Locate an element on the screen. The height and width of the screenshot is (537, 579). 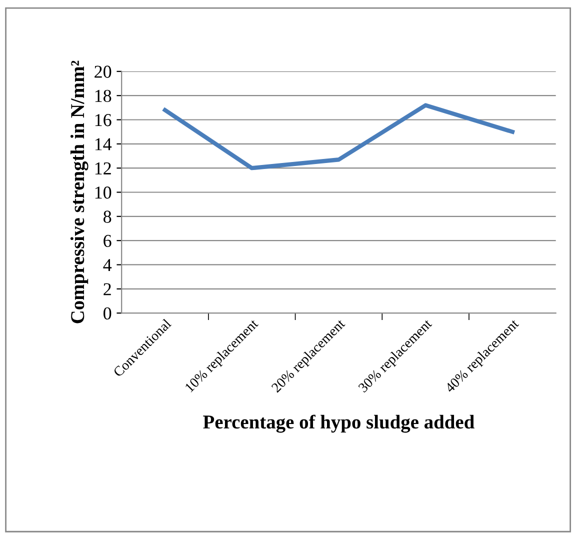
line-series is located at coordinates (338, 136).